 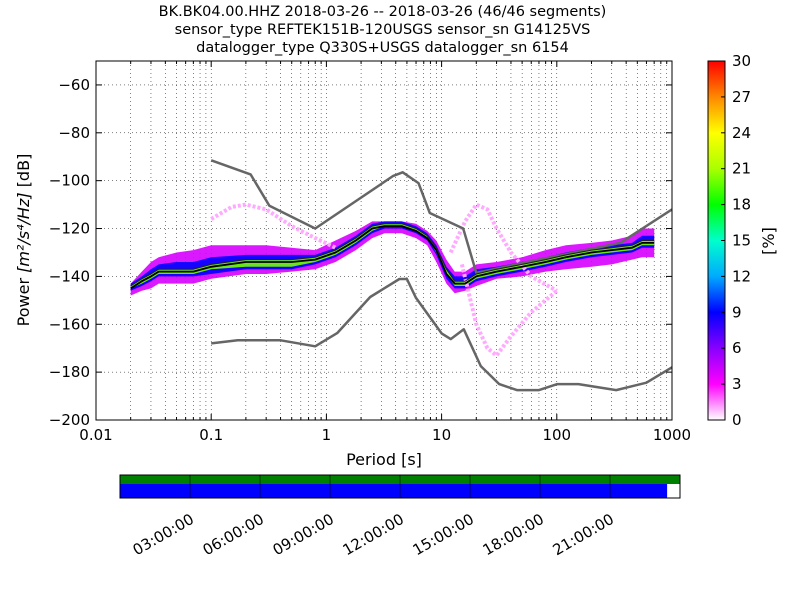 I want to click on mean-line, so click(x=392, y=257).